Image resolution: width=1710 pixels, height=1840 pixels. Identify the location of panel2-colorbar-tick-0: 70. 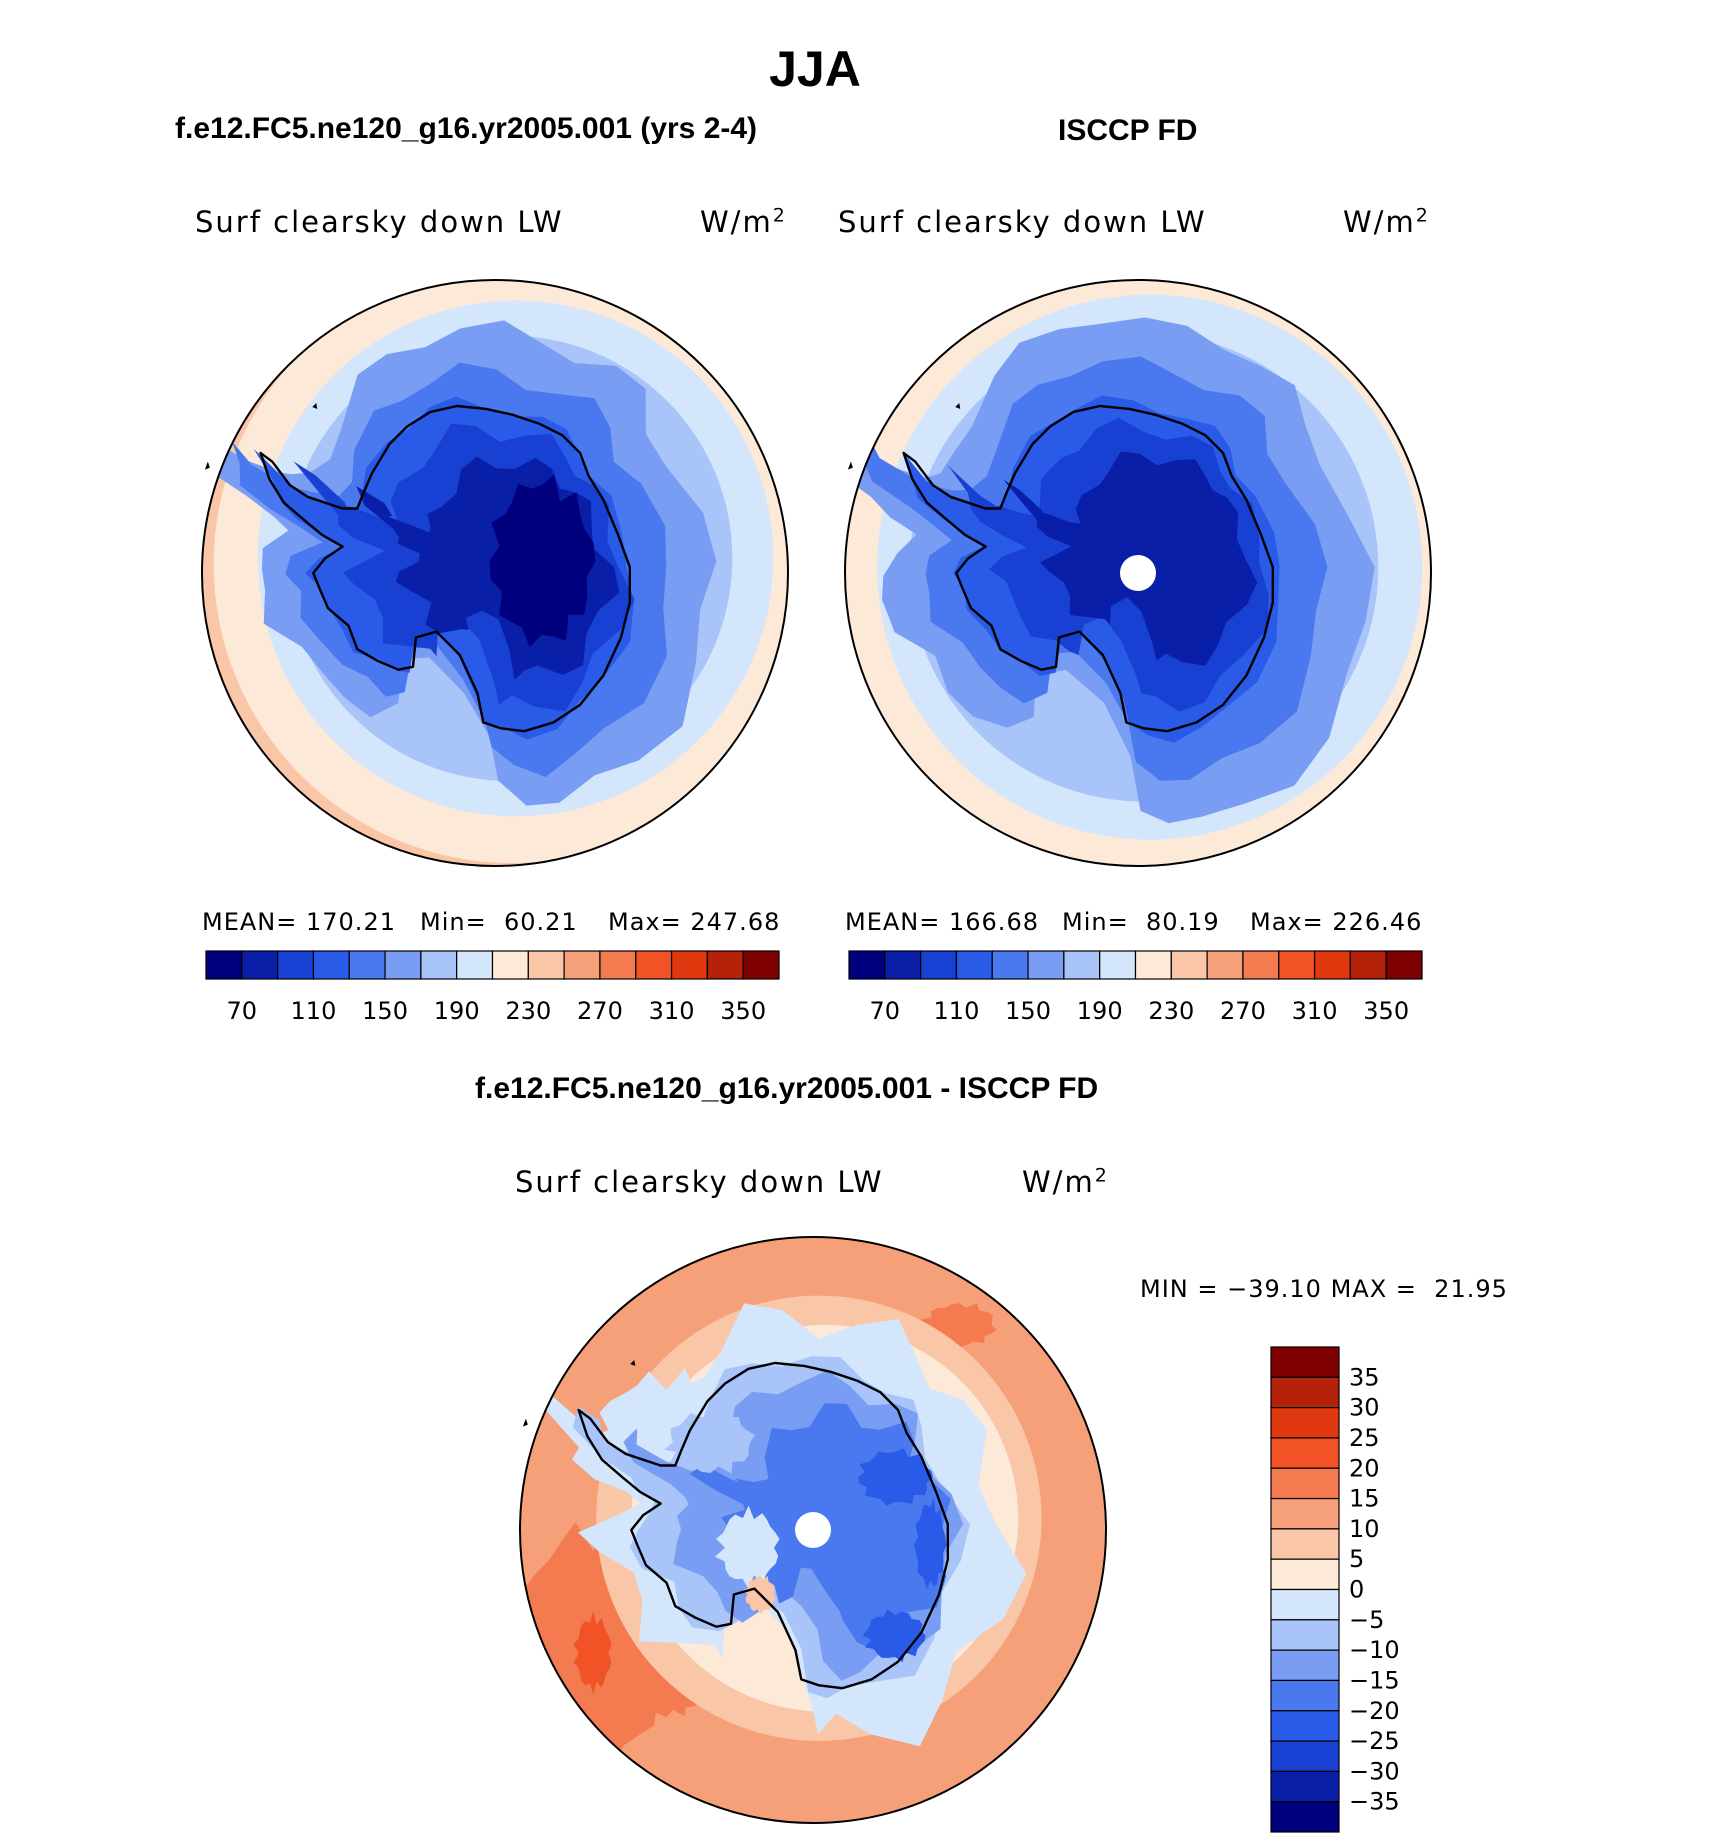
(885, 1011).